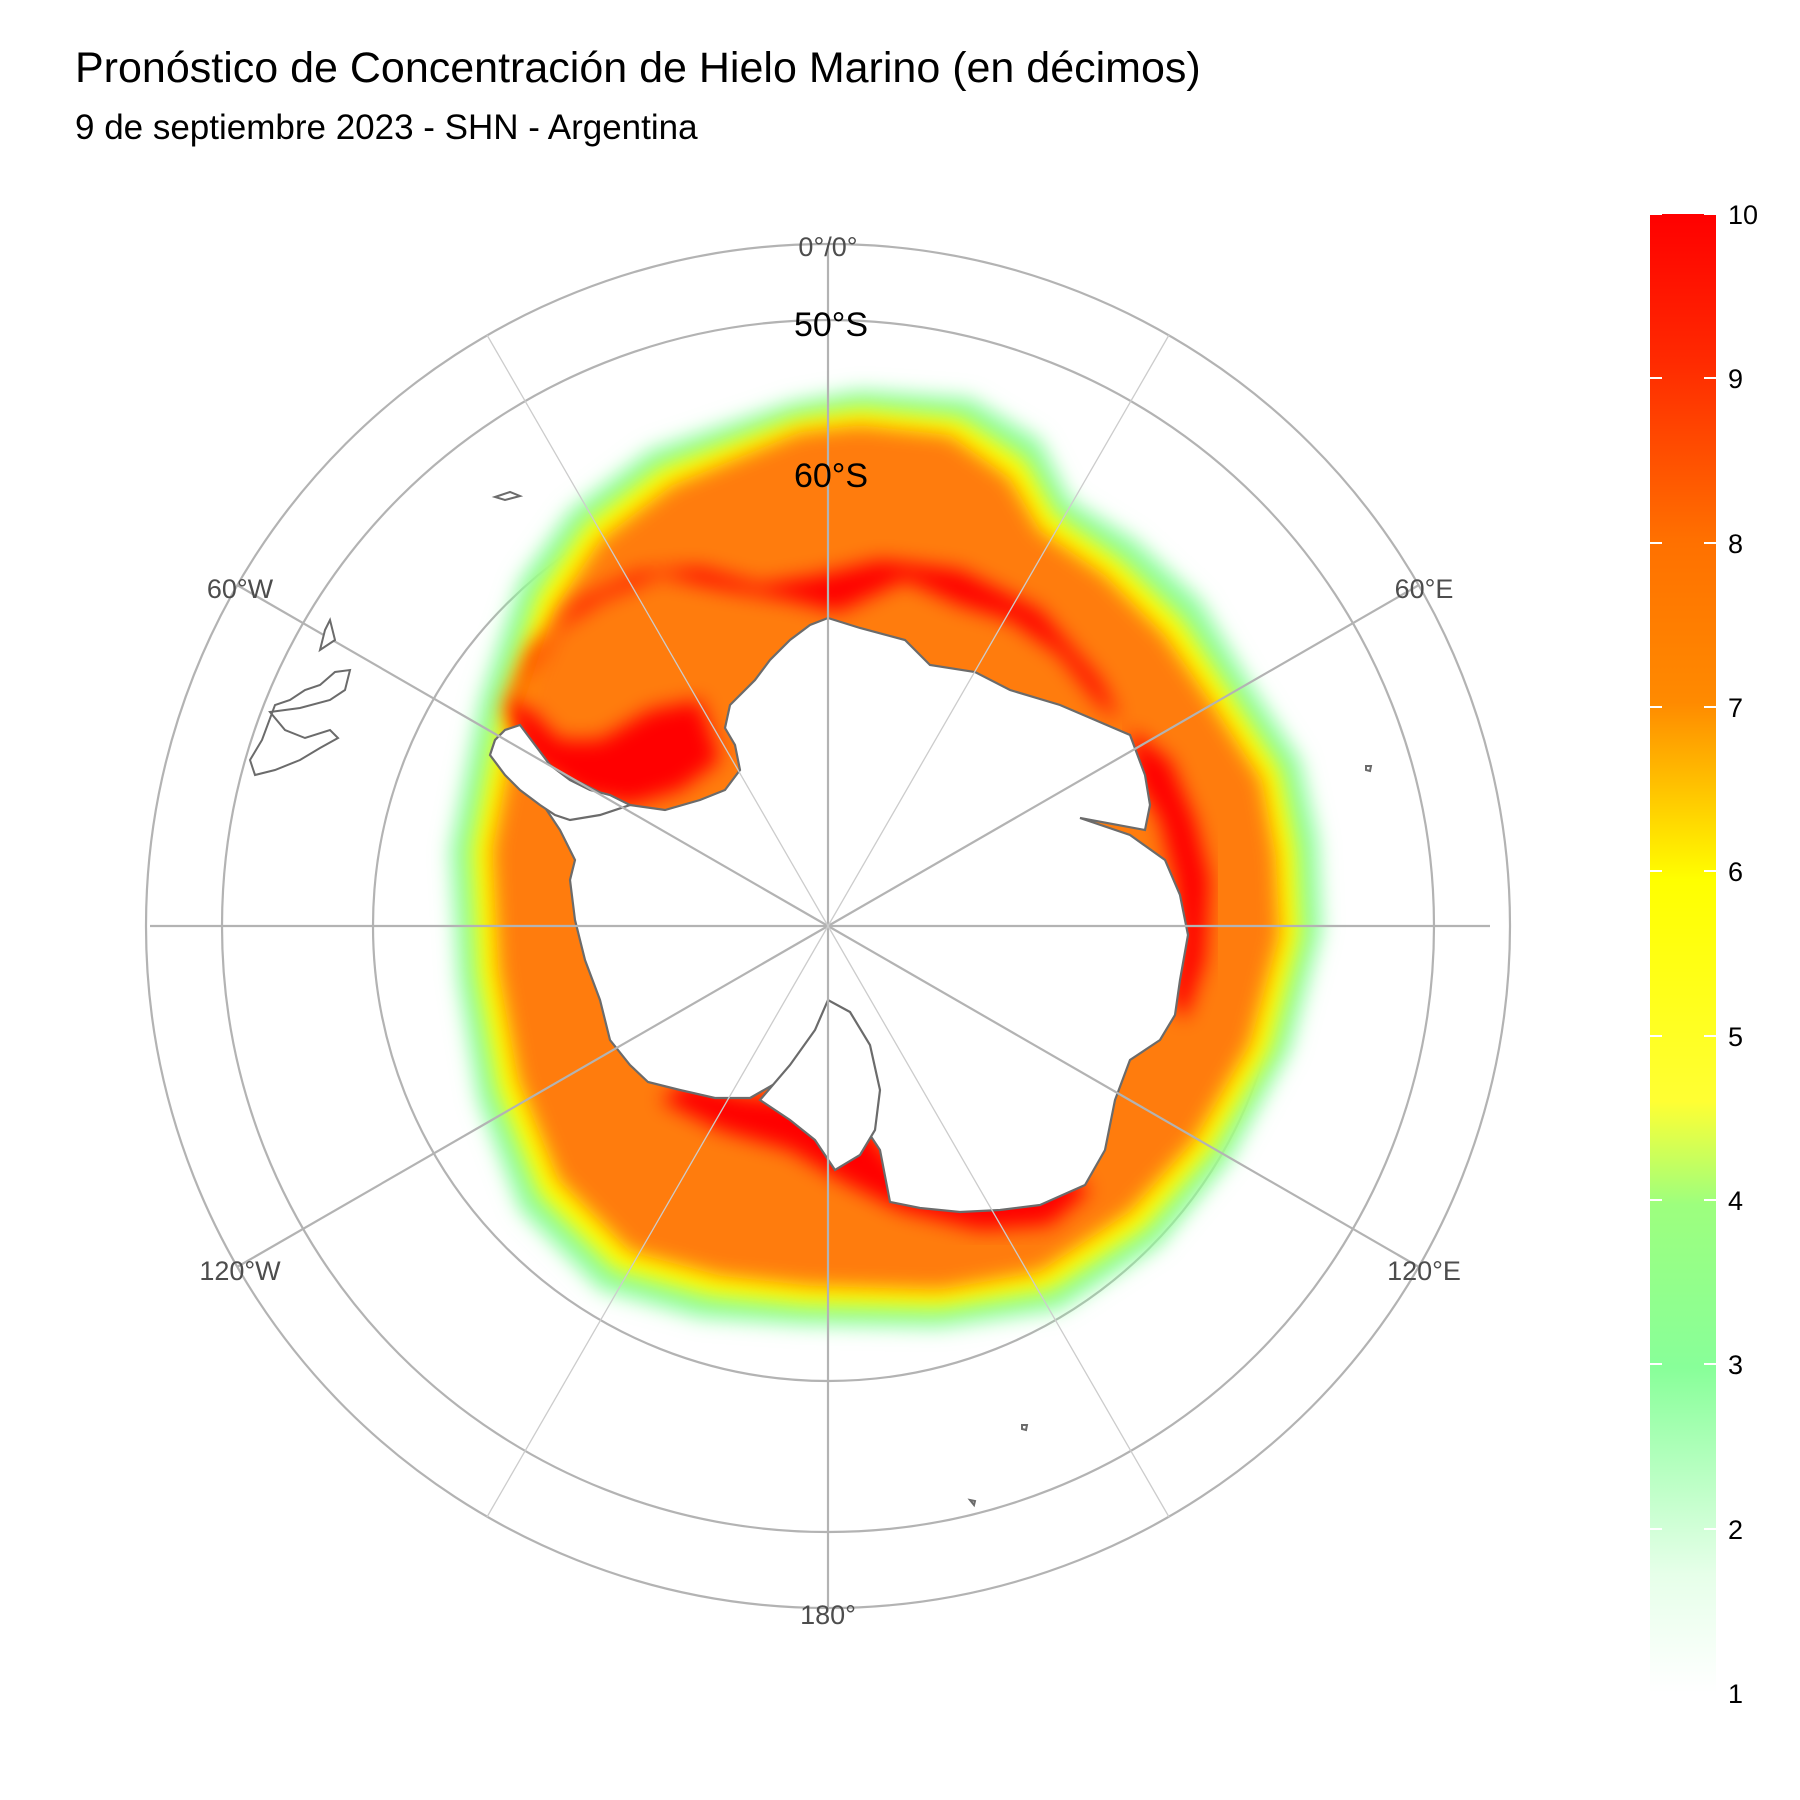 This screenshot has width=1800, height=1800. Describe the element at coordinates (831, 400) in the screenshot. I see `latitude-labels: 50°S 60°S` at that location.